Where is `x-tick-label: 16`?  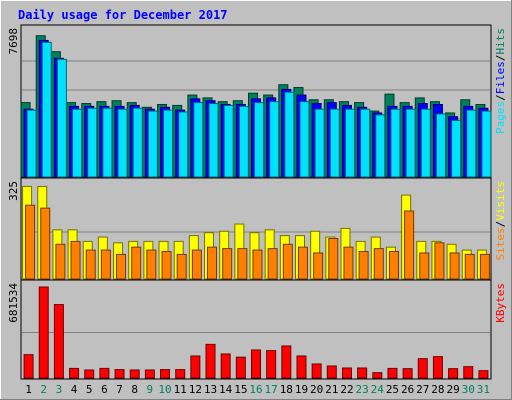 x-tick-label: 16 is located at coordinates (255, 389).